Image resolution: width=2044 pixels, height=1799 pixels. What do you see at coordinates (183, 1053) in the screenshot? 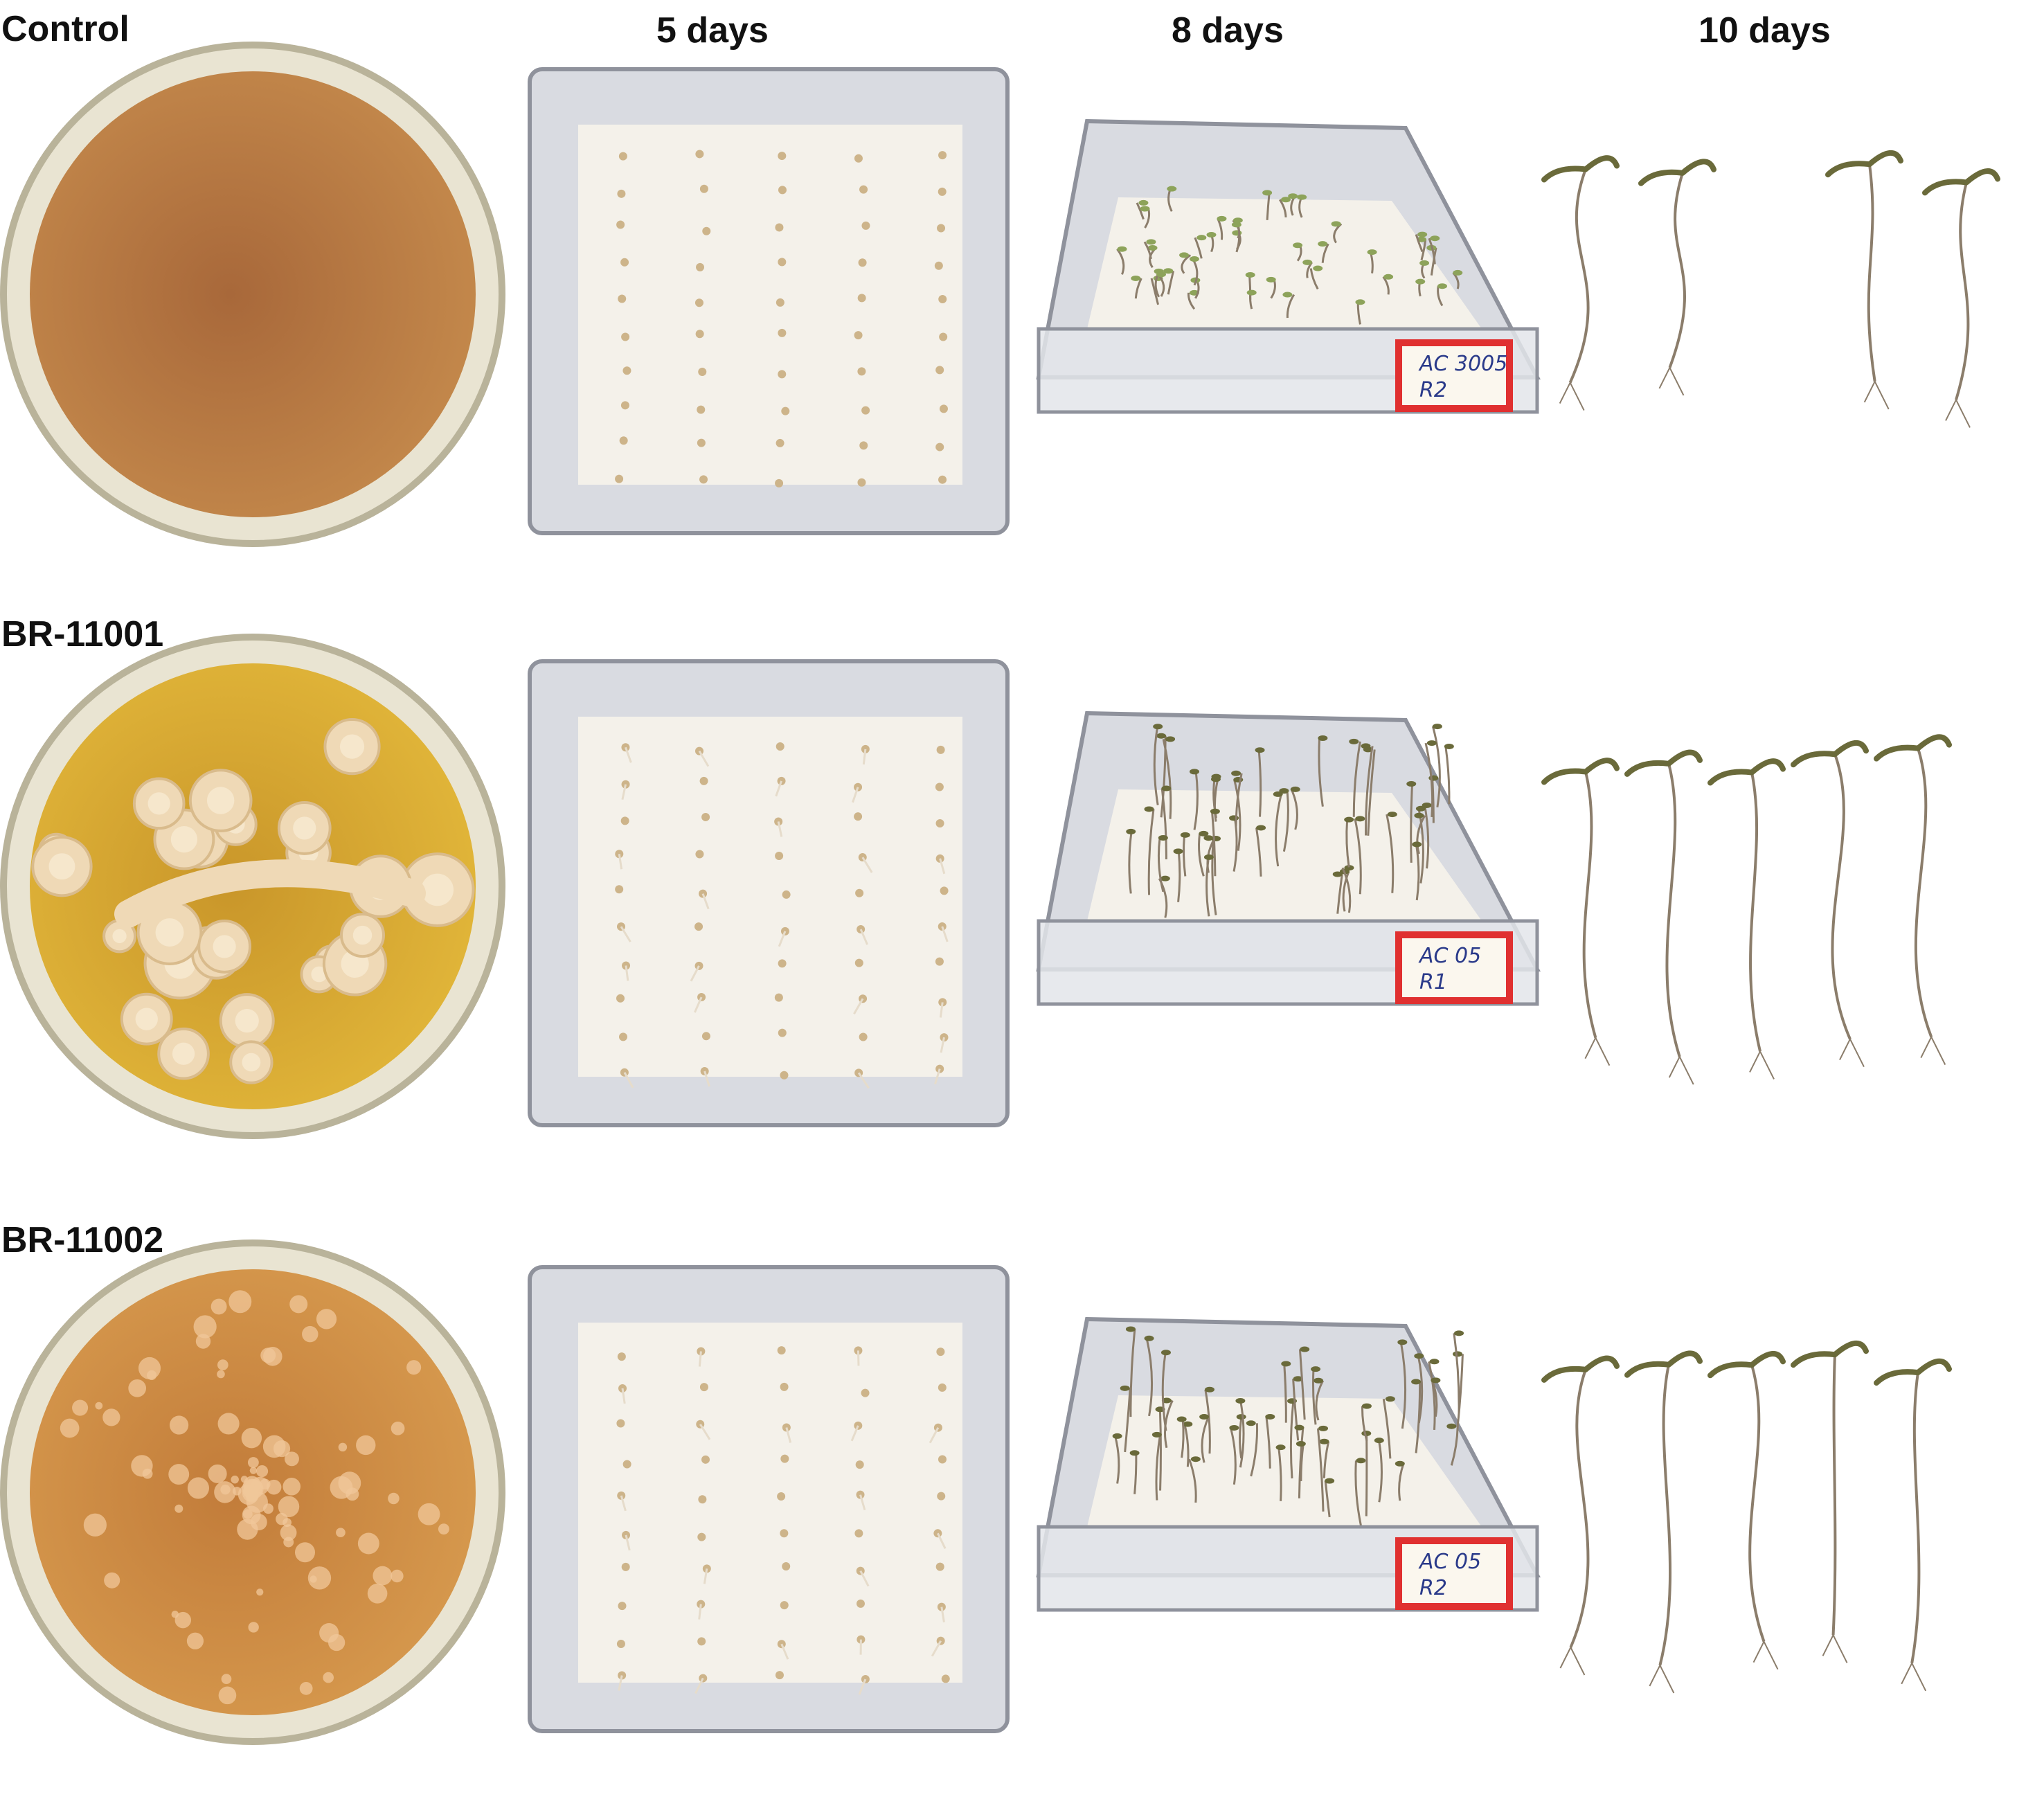
I see `bacterial-colony-center` at bounding box center [183, 1053].